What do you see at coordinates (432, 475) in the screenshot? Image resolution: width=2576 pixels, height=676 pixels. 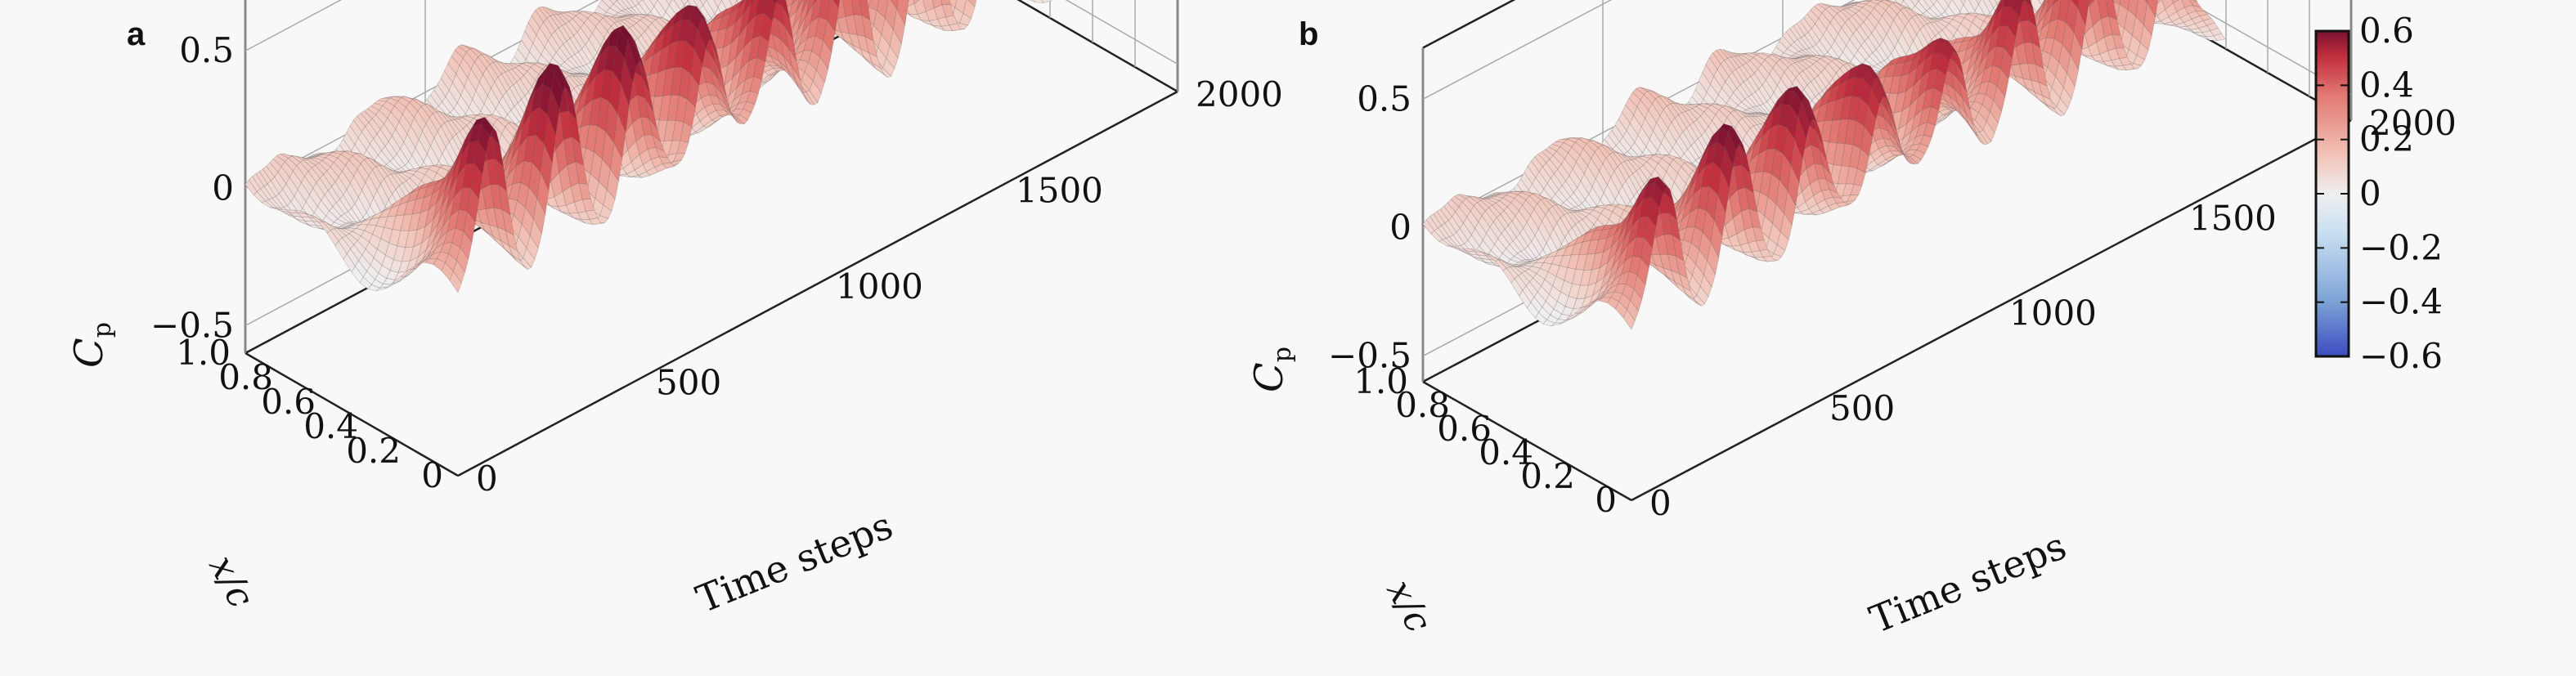 I see `x-tick-label: 0` at bounding box center [432, 475].